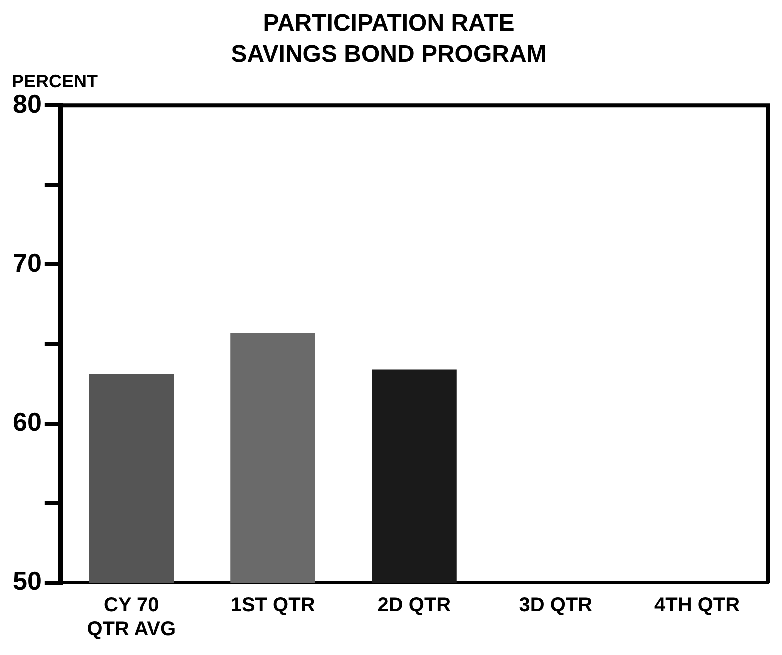  I want to click on y-tick-label: 60, so click(27, 422).